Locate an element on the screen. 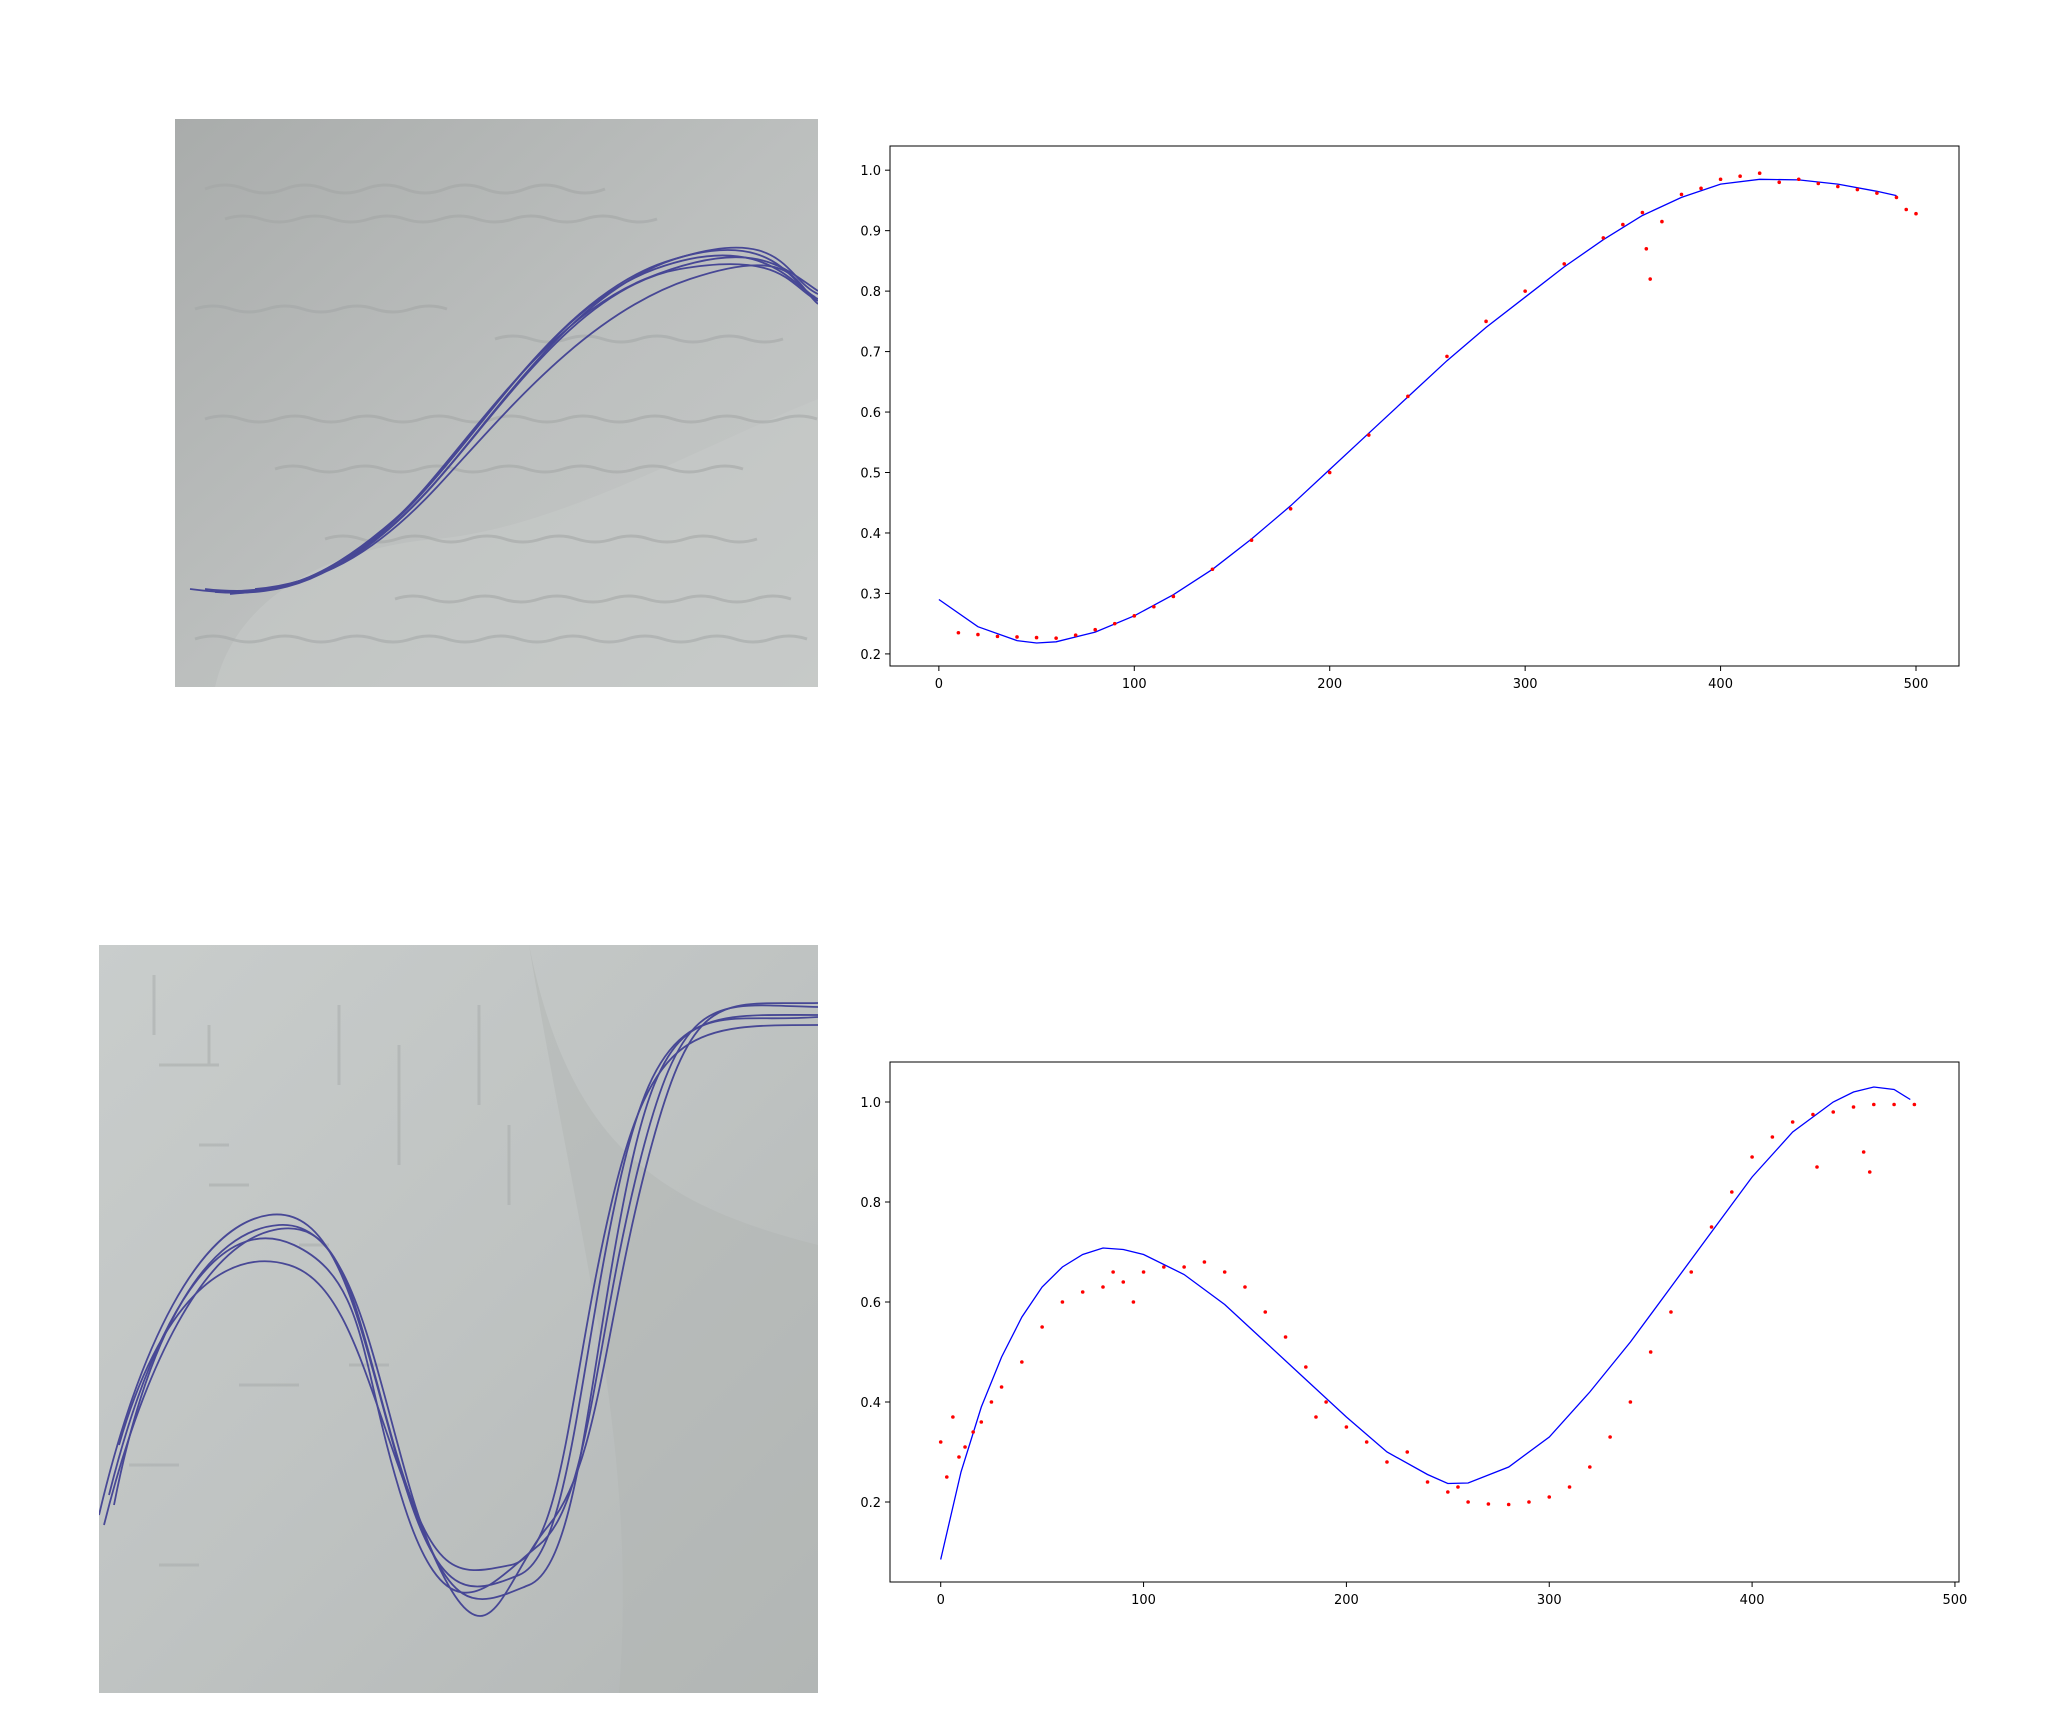 Image resolution: width=2069 pixels, height=1736 pixels. sketch-photo-top is located at coordinates (496, 403).